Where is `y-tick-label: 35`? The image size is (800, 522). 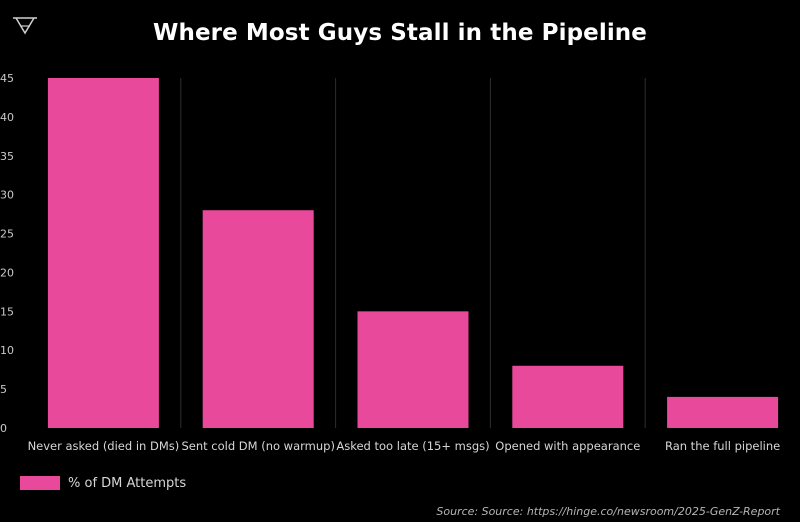 y-tick-label: 35 is located at coordinates (7, 156).